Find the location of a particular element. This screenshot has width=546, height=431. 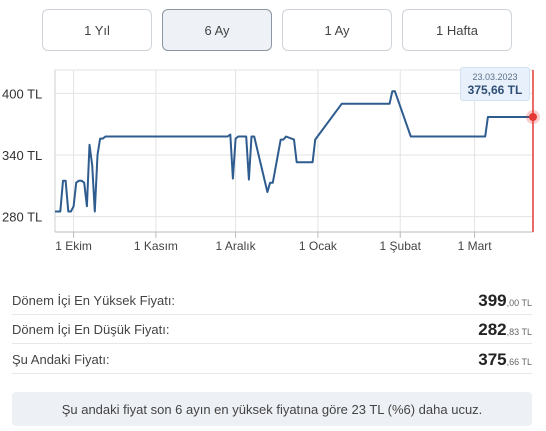

tab-1-month: 1 Ay is located at coordinates (337, 30).